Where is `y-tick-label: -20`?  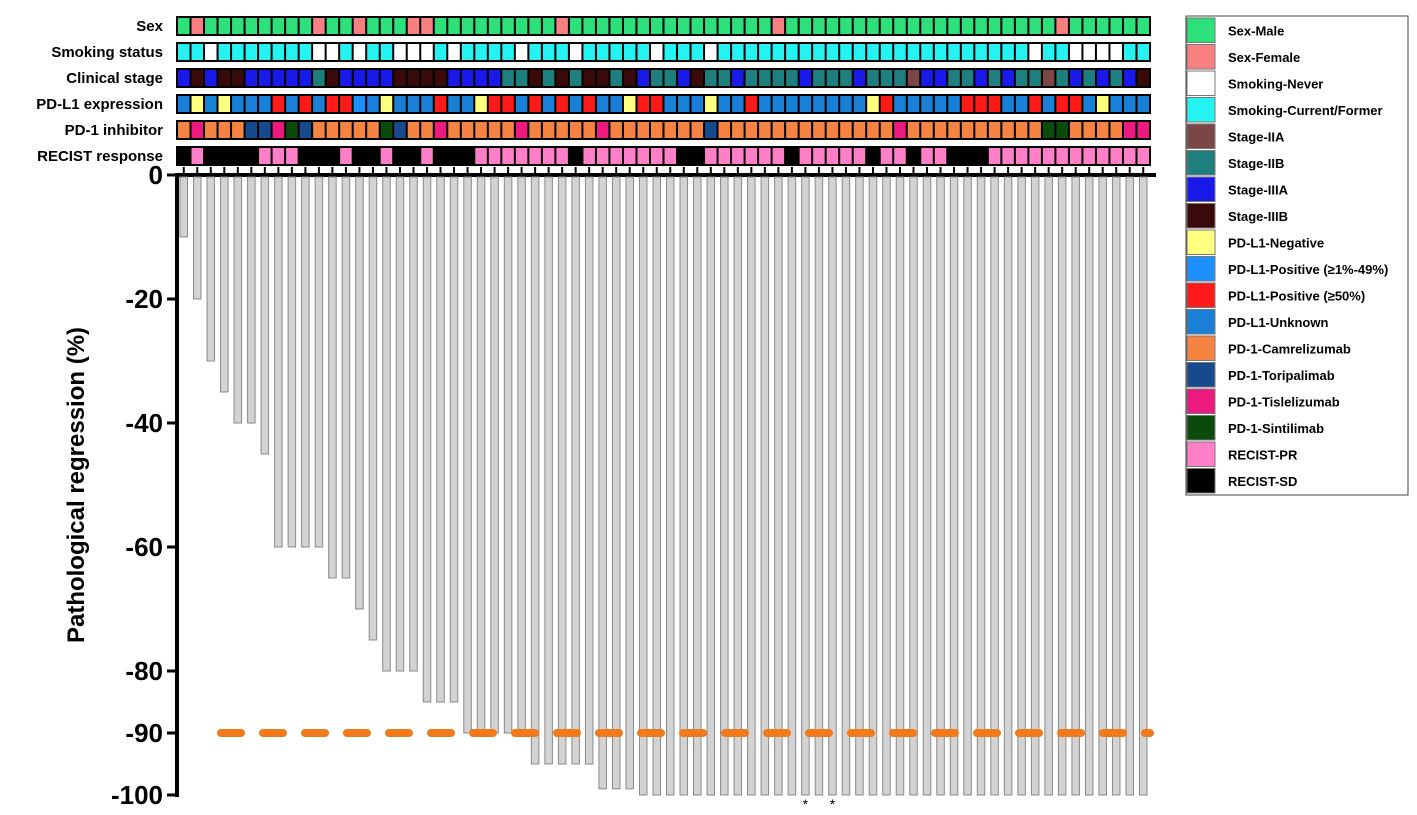 y-tick-label: -20 is located at coordinates (144, 299).